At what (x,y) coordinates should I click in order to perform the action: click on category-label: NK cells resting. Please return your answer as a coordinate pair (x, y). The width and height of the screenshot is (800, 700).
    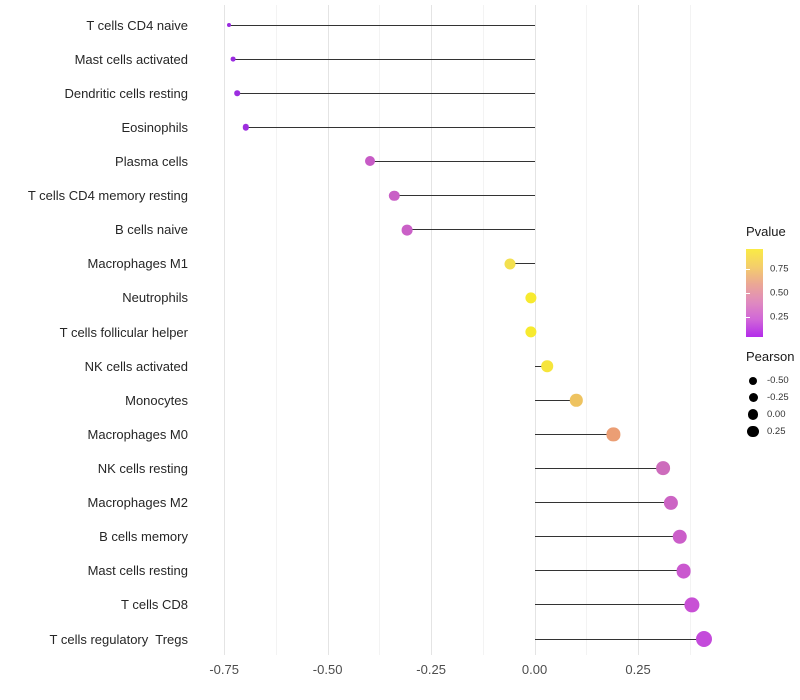
    Looking at the image, I should click on (142, 468).